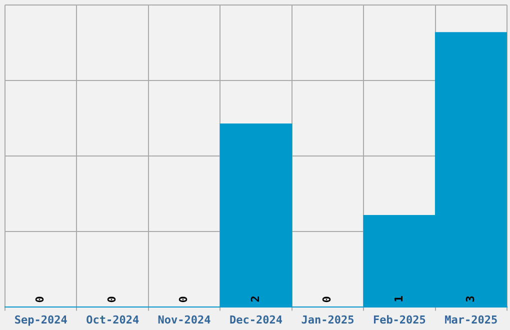 This screenshot has height=330, width=510. Describe the element at coordinates (185, 319) in the screenshot. I see `x-tick-label: Nov-2024` at that location.